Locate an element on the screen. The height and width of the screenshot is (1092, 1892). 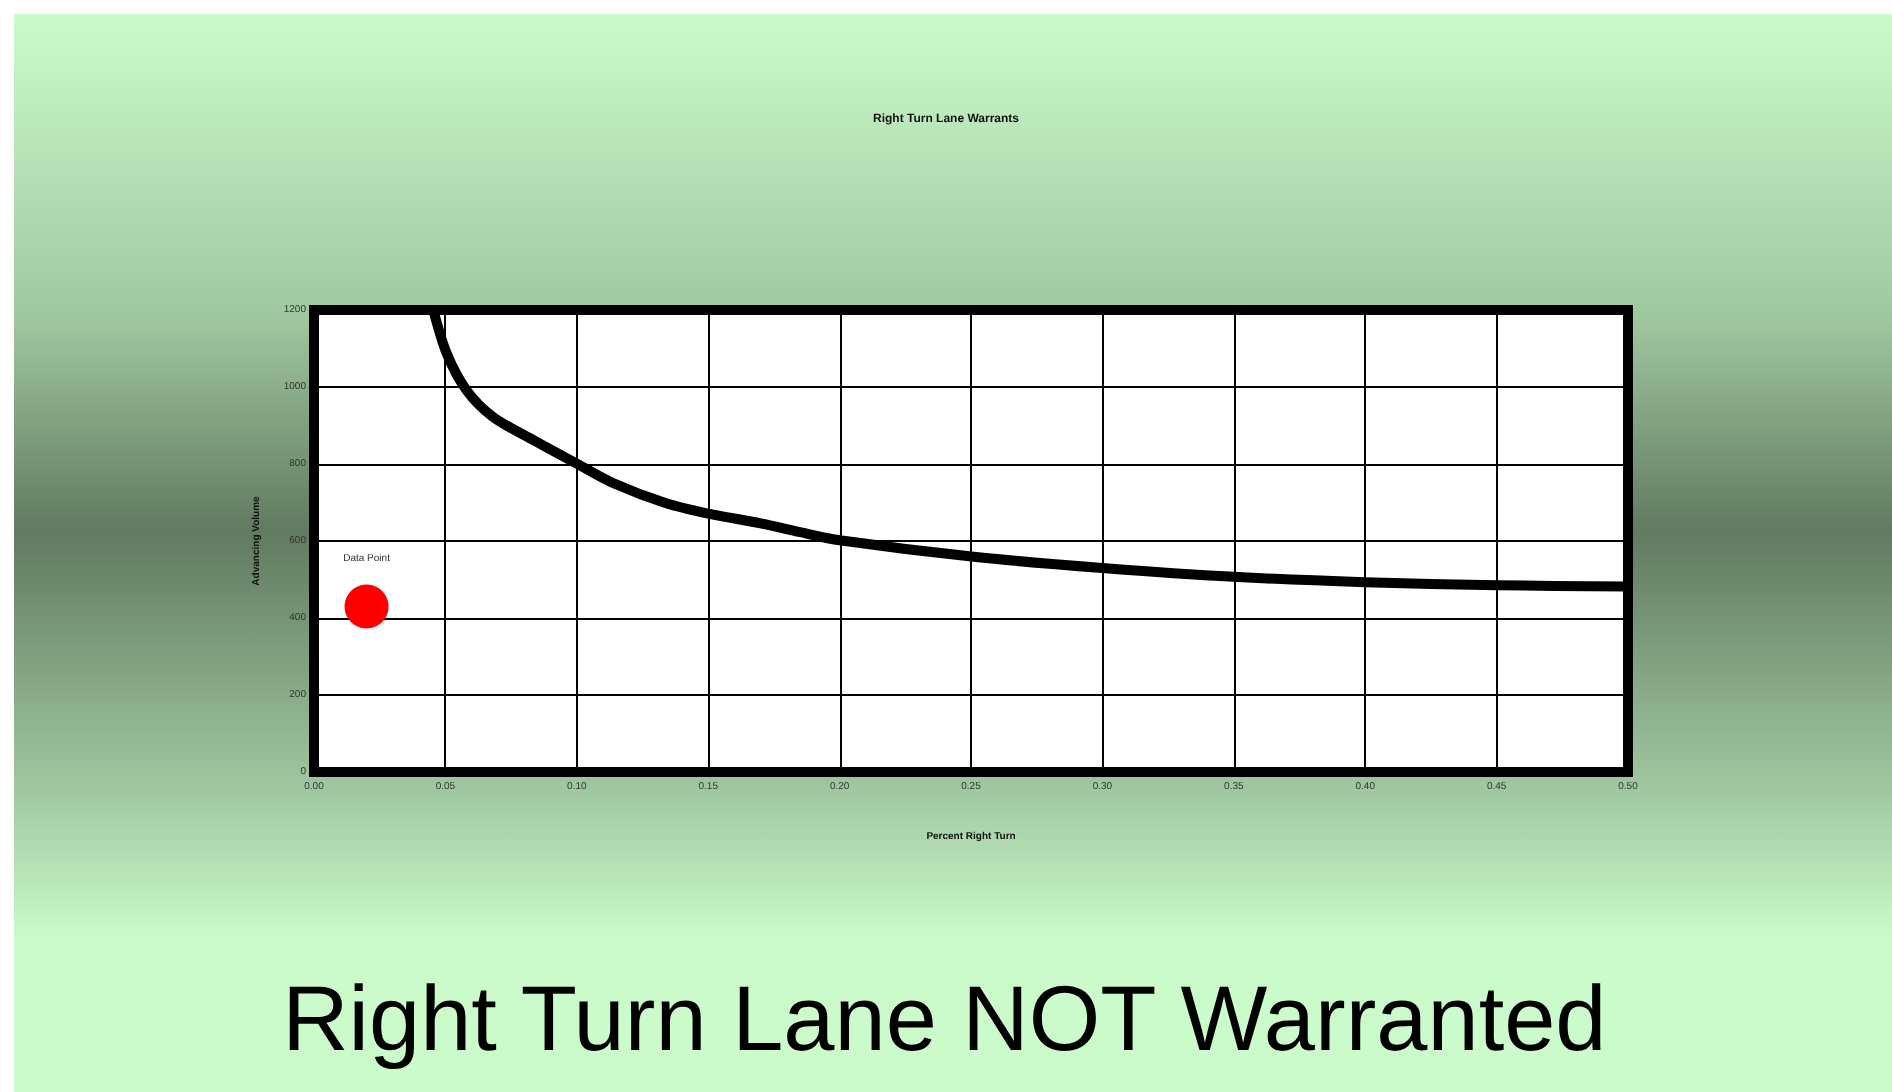
text: Right Turn Lane NOT Warranted is located at coordinates (944, 1018).